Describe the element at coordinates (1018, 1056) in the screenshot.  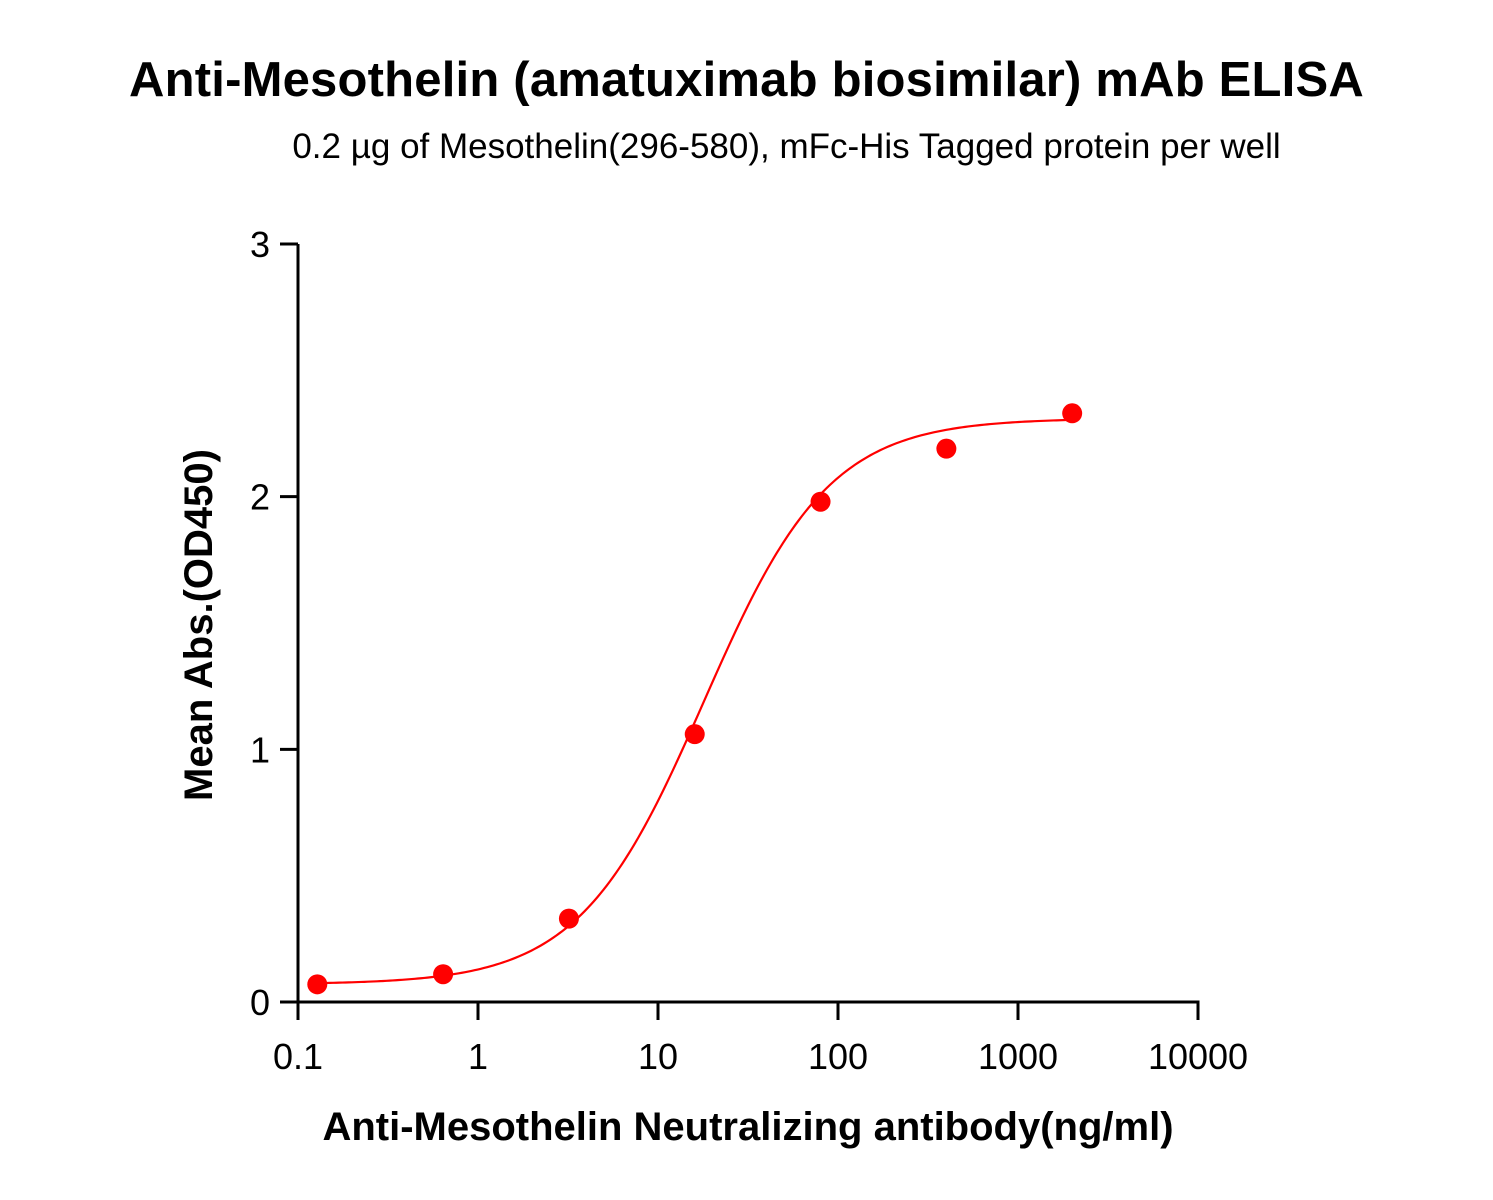
I see `x-tick-label: 1000` at that location.